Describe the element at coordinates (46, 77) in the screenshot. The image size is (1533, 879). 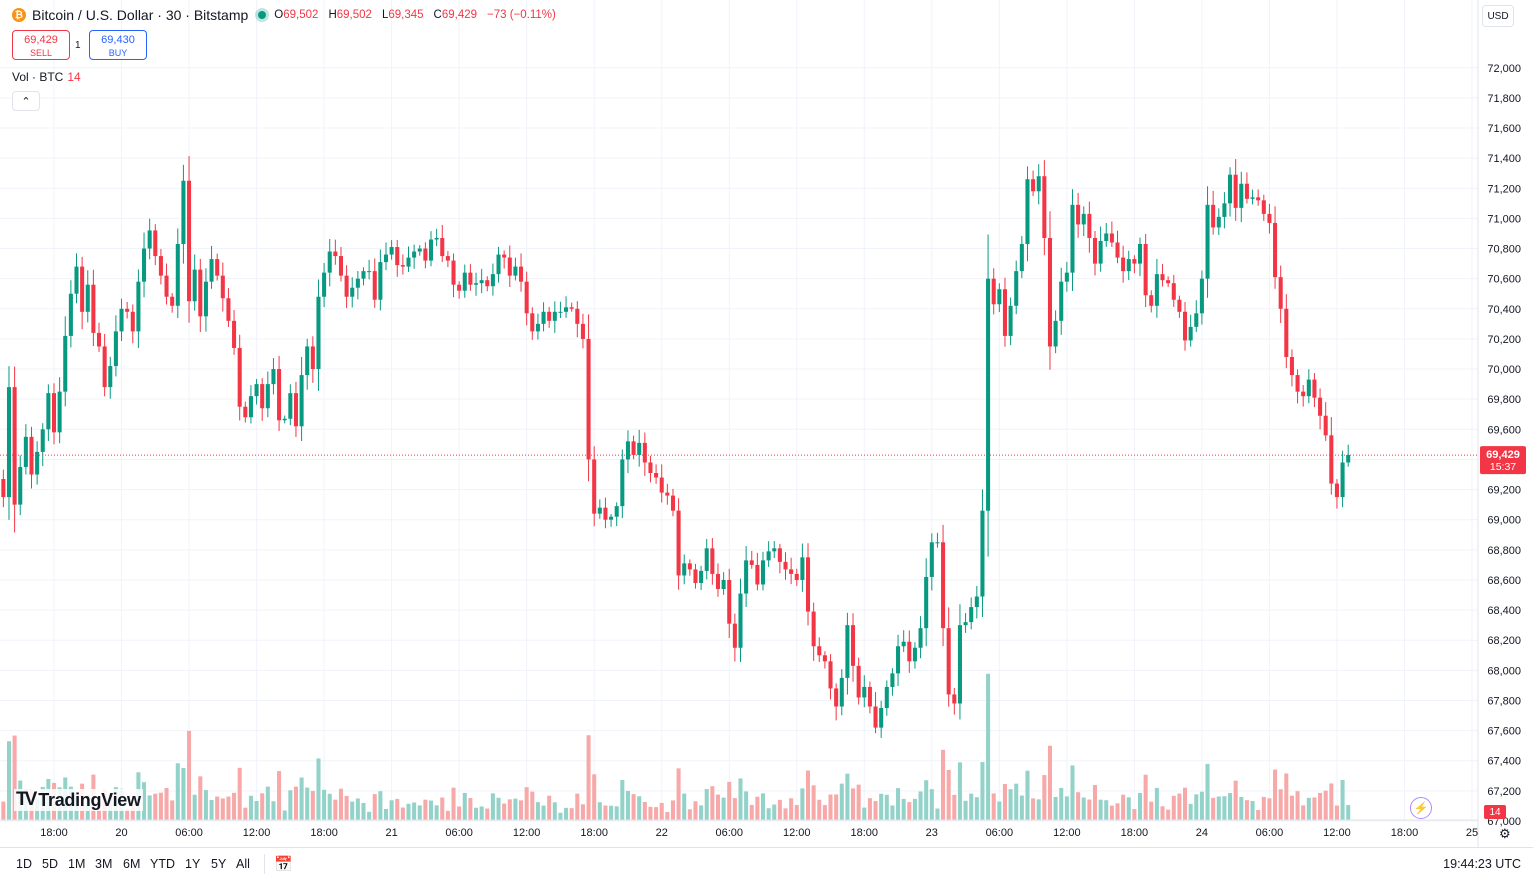
I see `volume-legend: Vol · BTC 14` at that location.